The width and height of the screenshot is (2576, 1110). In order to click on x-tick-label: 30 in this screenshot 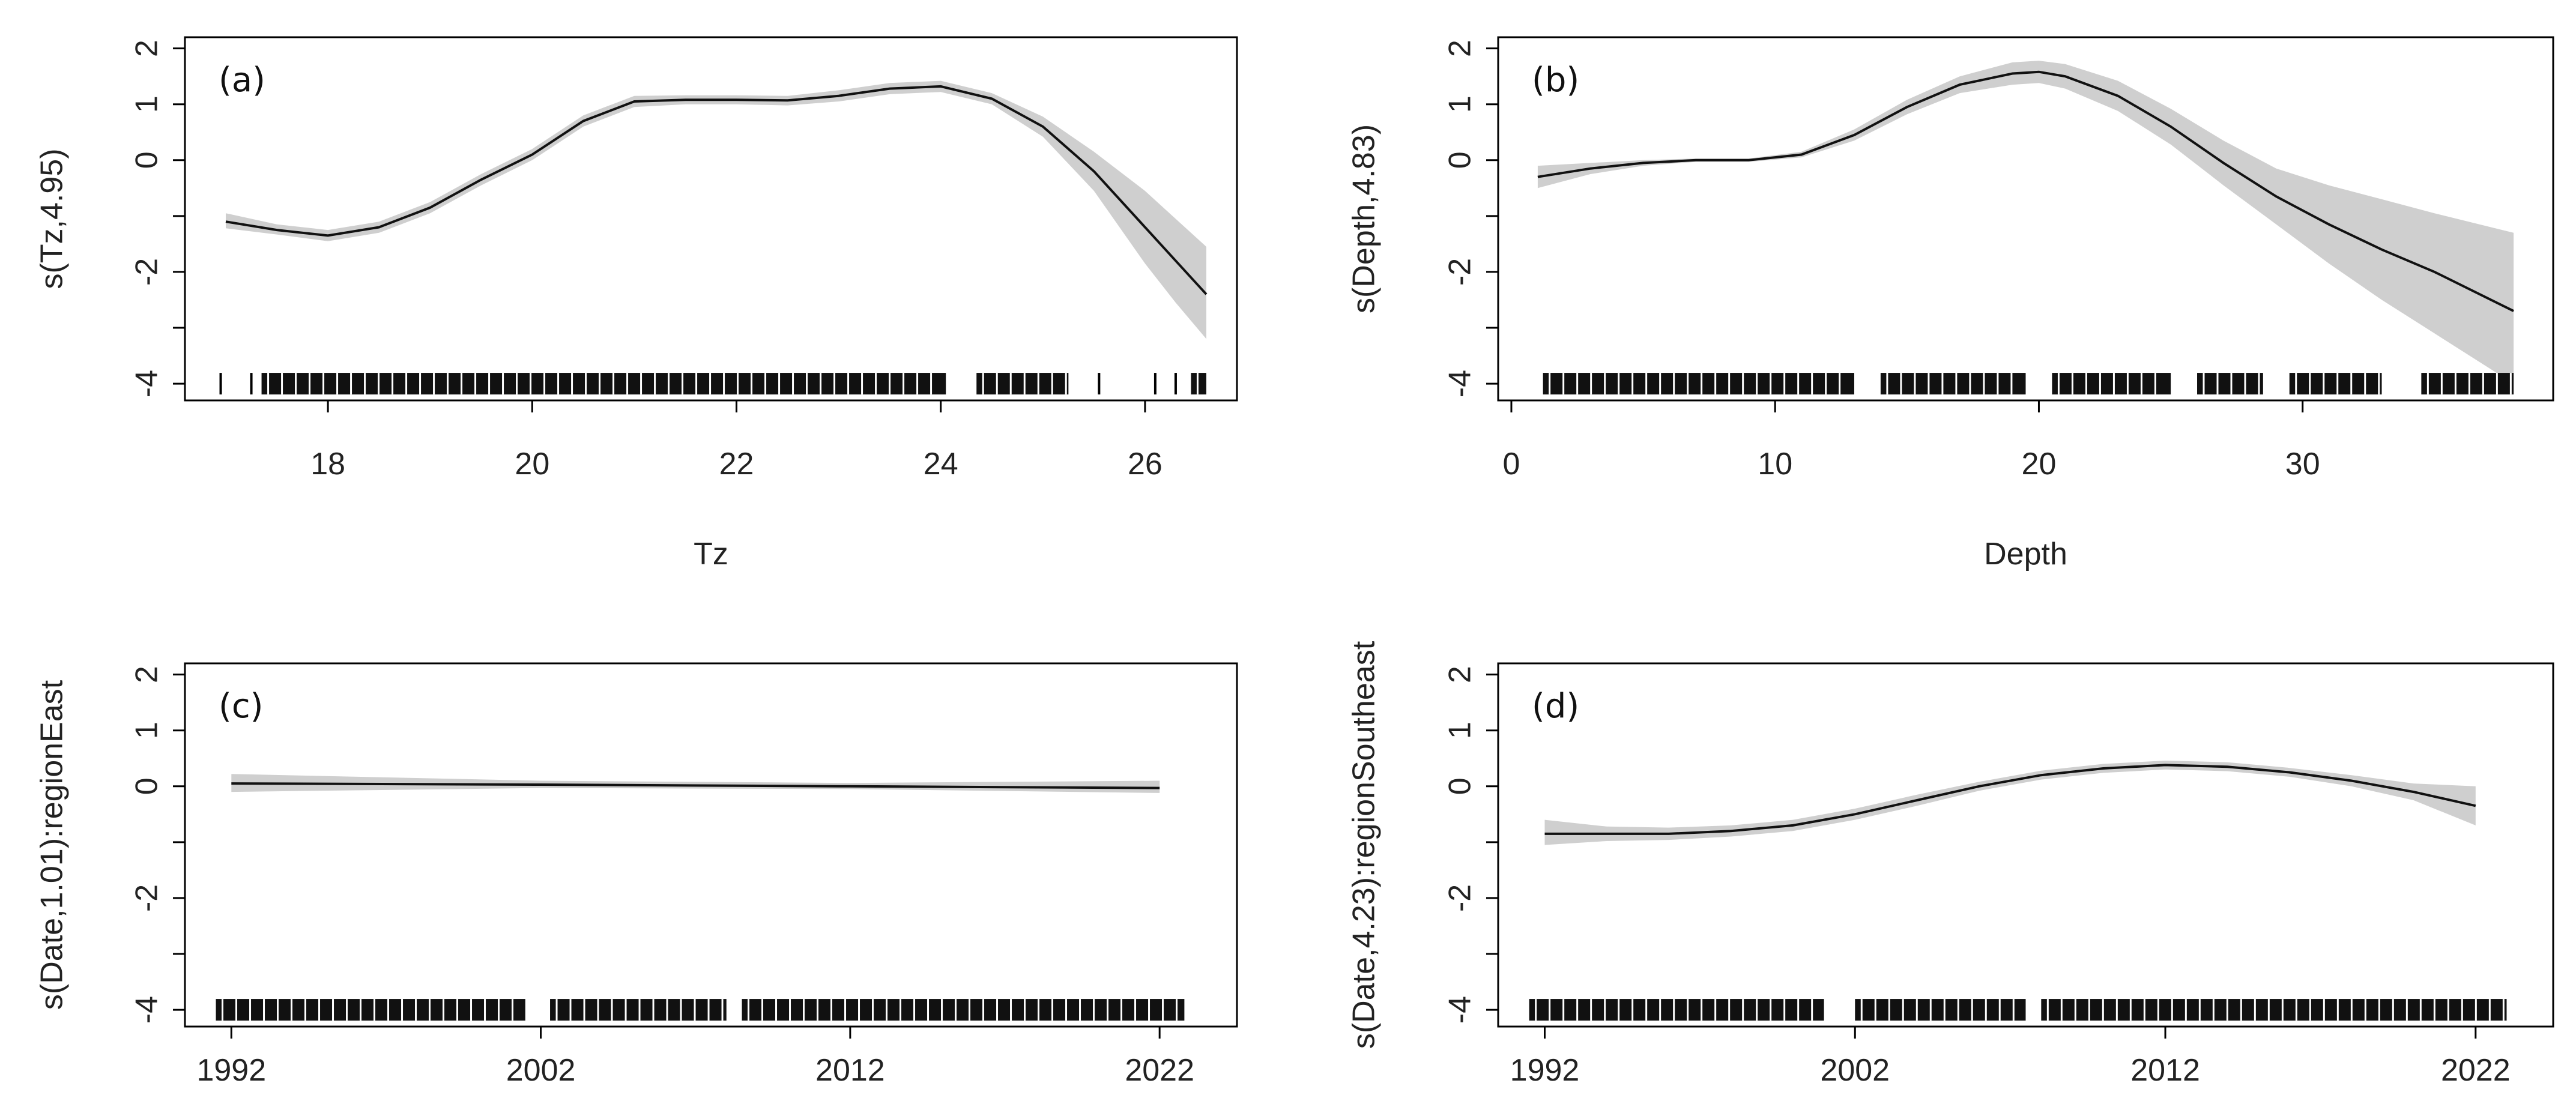, I will do `click(2302, 464)`.